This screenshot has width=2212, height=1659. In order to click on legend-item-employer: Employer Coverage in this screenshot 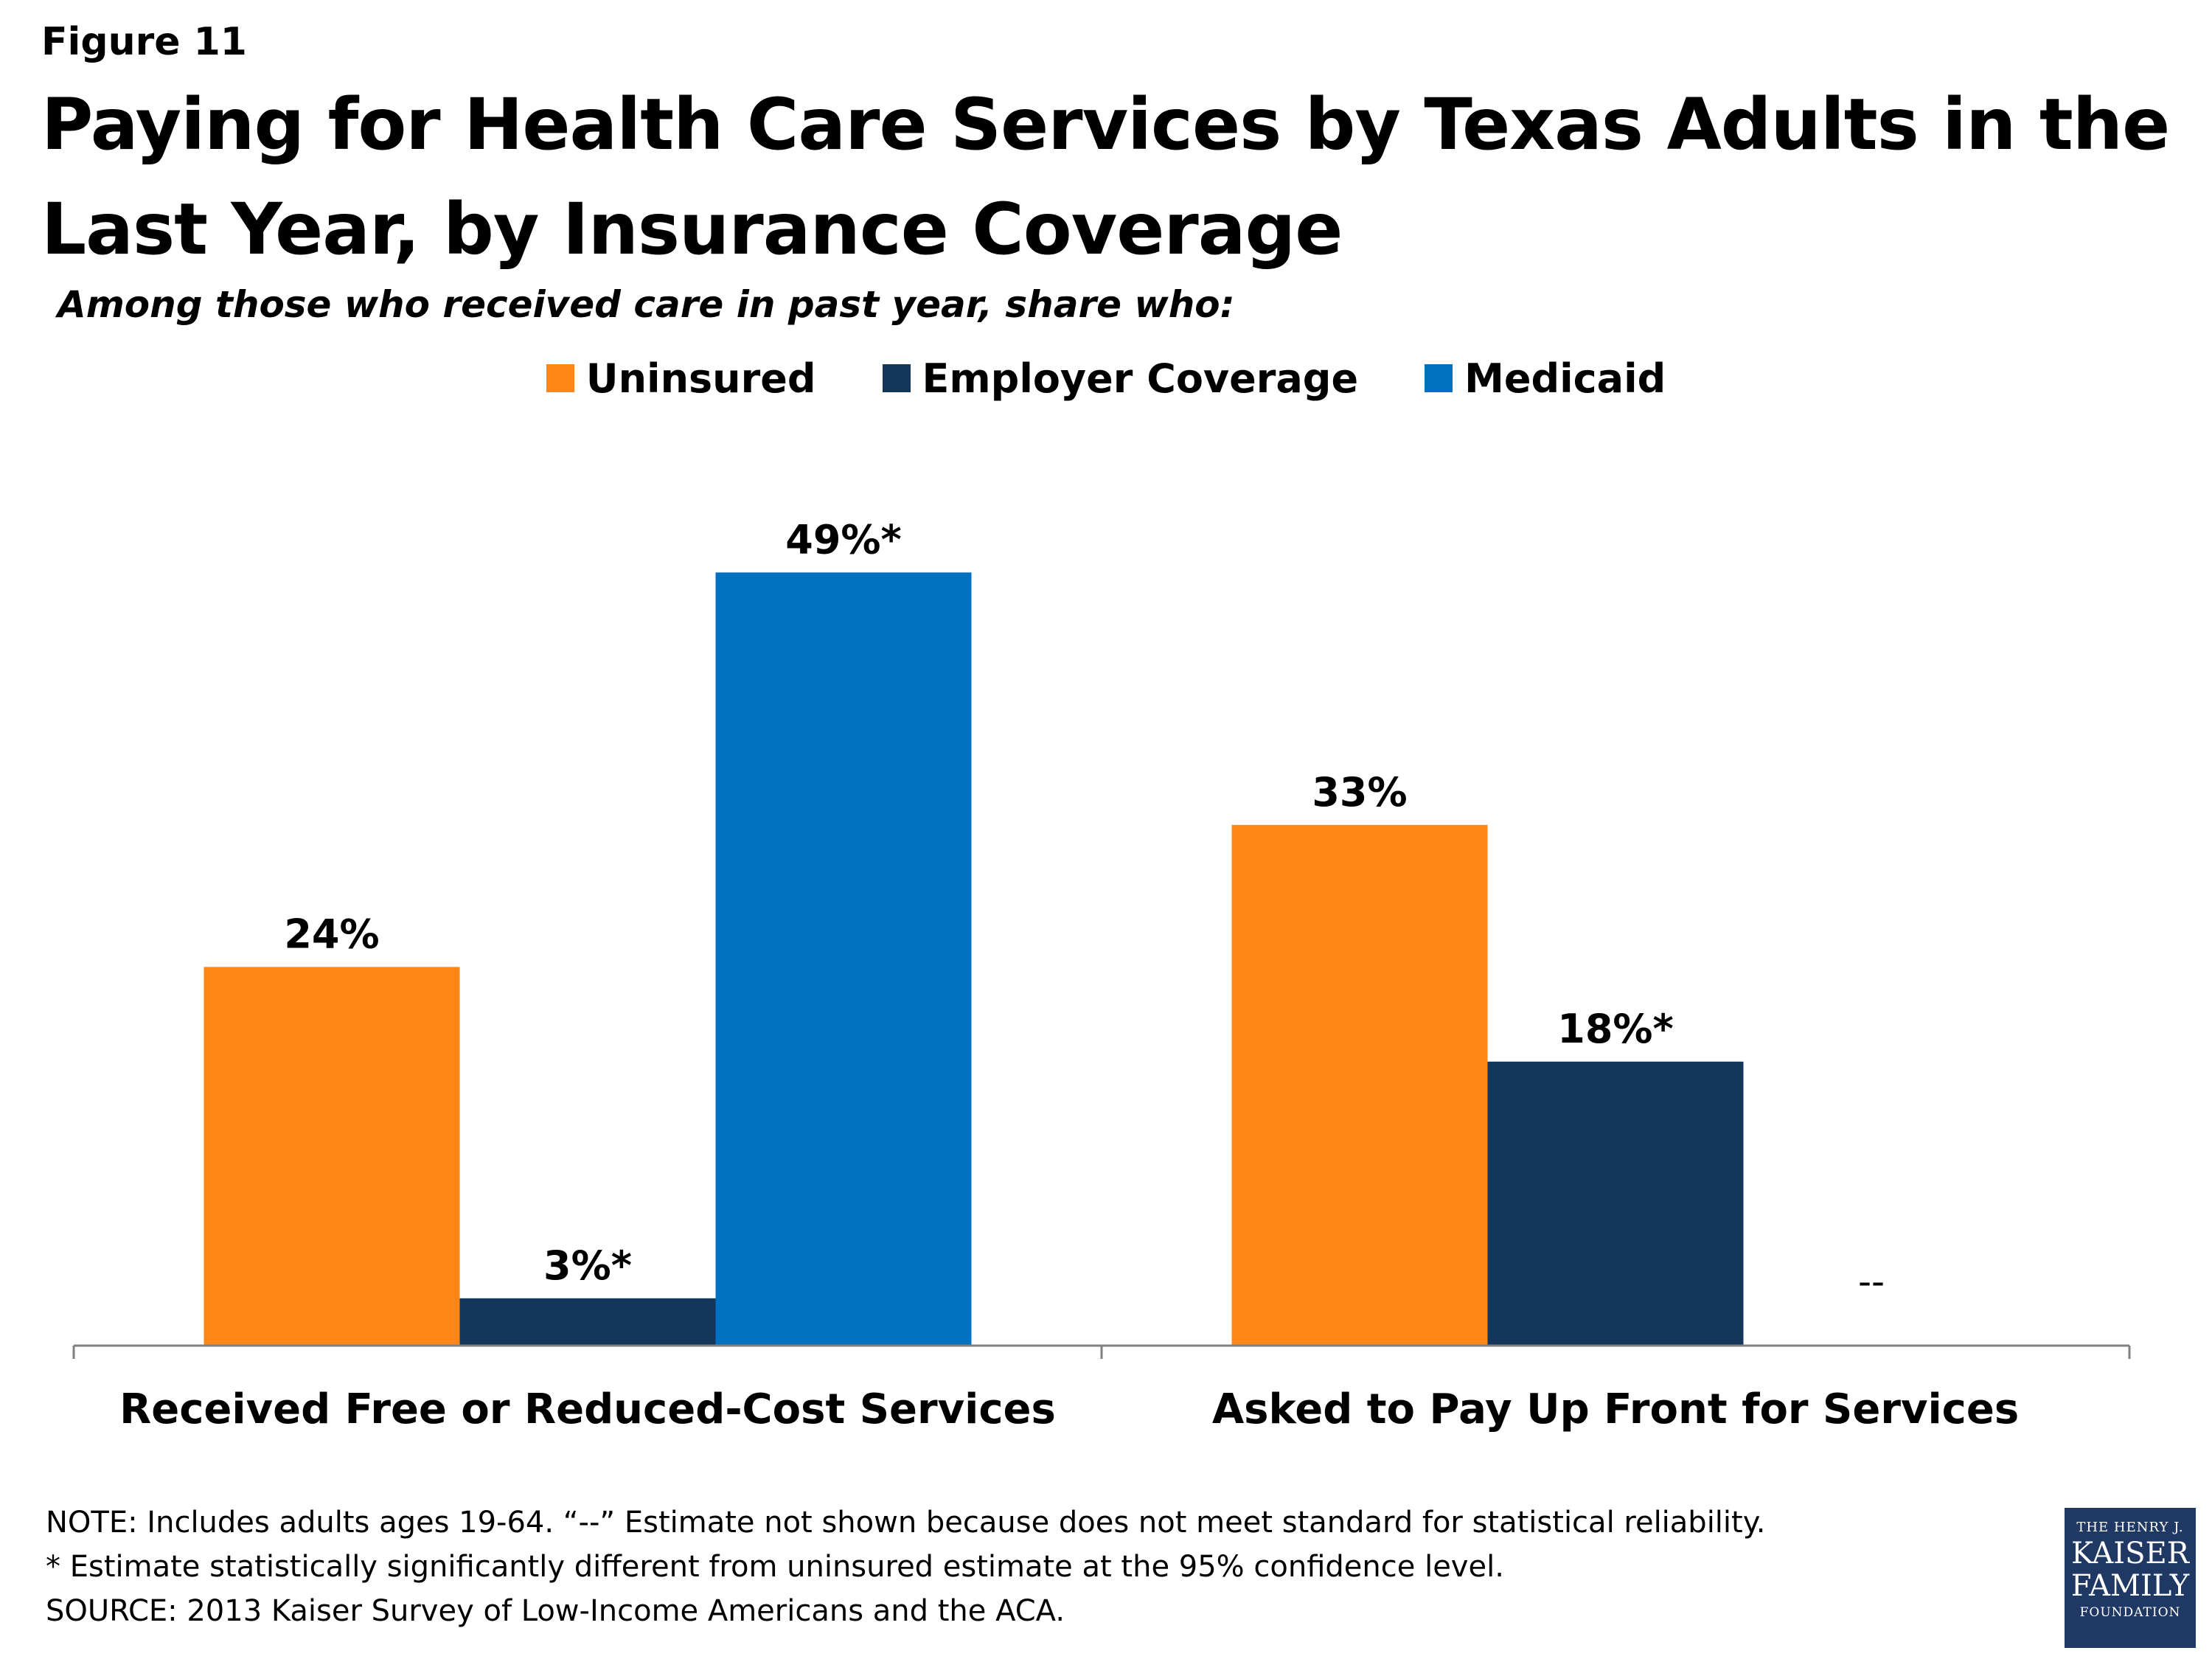, I will do `click(1120, 378)`.